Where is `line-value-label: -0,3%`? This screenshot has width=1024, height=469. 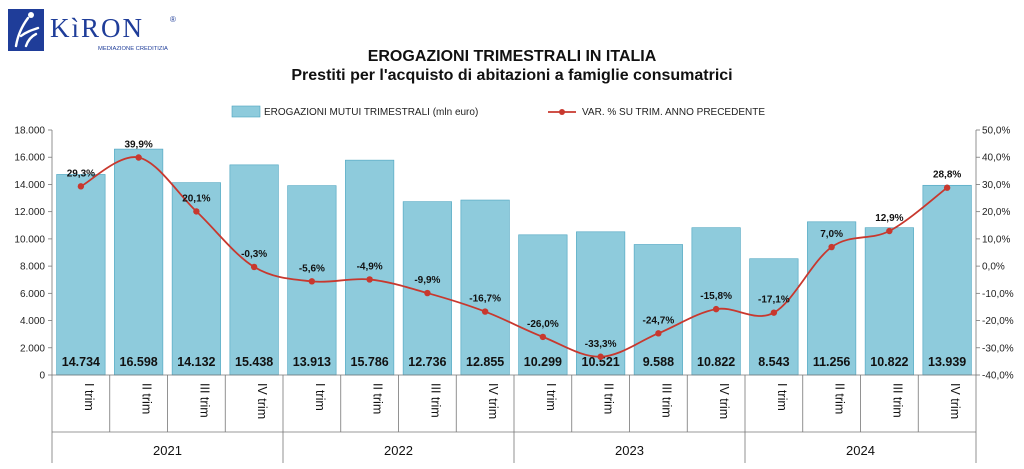 line-value-label: -0,3% is located at coordinates (254, 254).